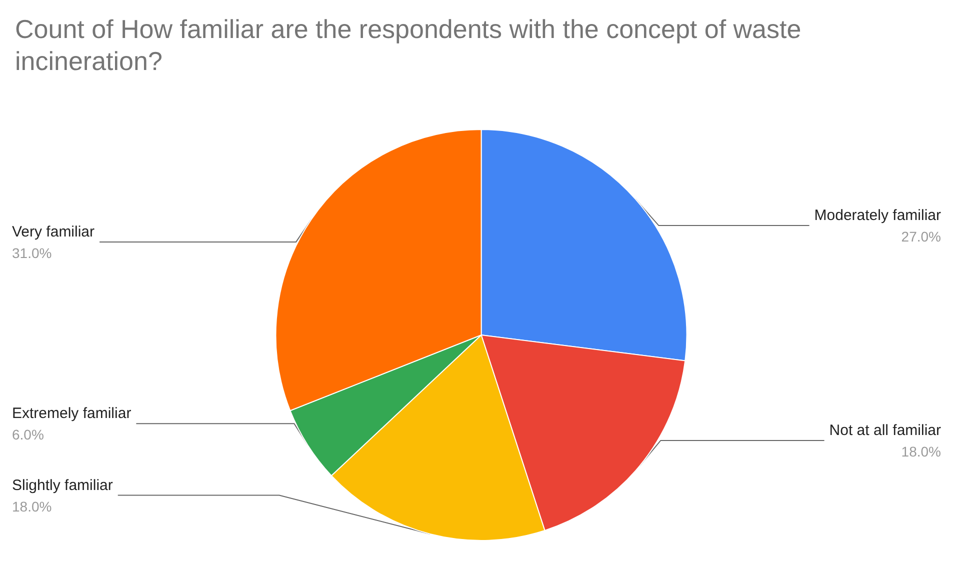 The width and height of the screenshot is (953, 563). What do you see at coordinates (885, 430) in the screenshot?
I see `slice-label: Not at all familiar` at bounding box center [885, 430].